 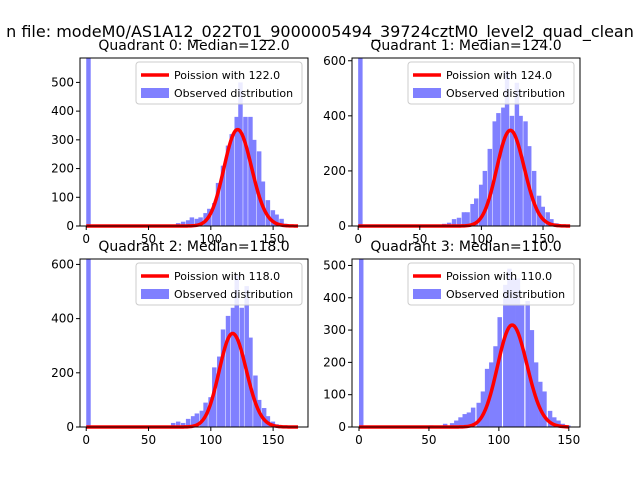 What do you see at coordinates (193, 46) in the screenshot?
I see `subplot-title: Quadrant 0: Median=122.0` at bounding box center [193, 46].